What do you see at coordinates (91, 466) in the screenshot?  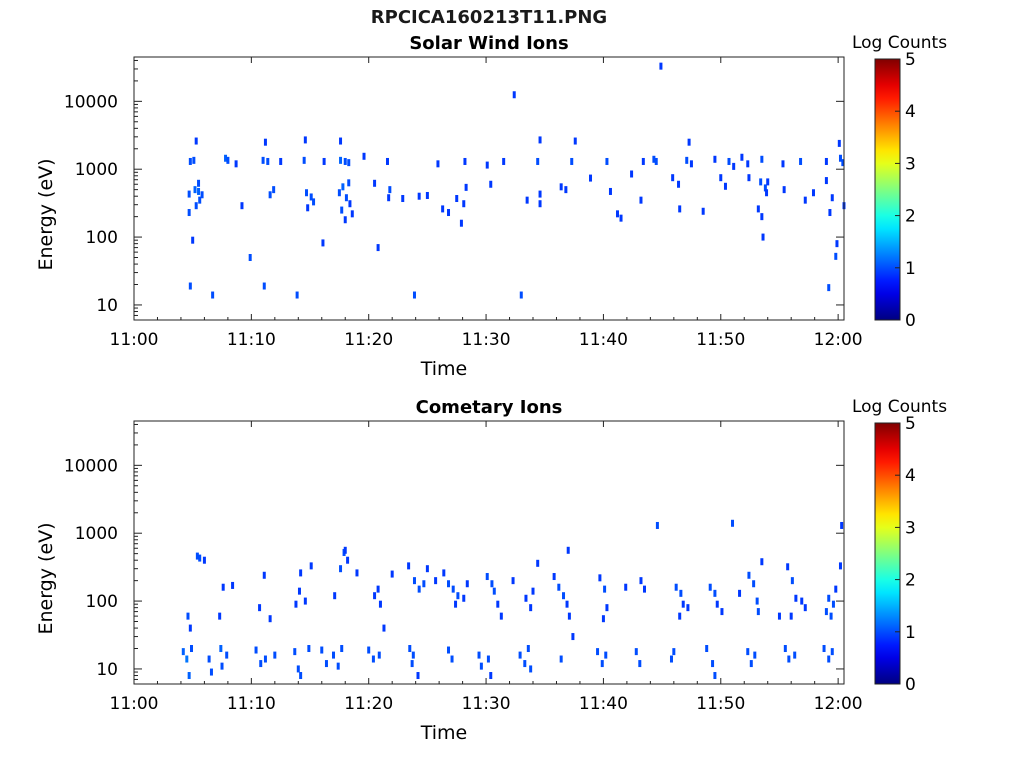 I see `y-tick-label: 10000` at bounding box center [91, 466].